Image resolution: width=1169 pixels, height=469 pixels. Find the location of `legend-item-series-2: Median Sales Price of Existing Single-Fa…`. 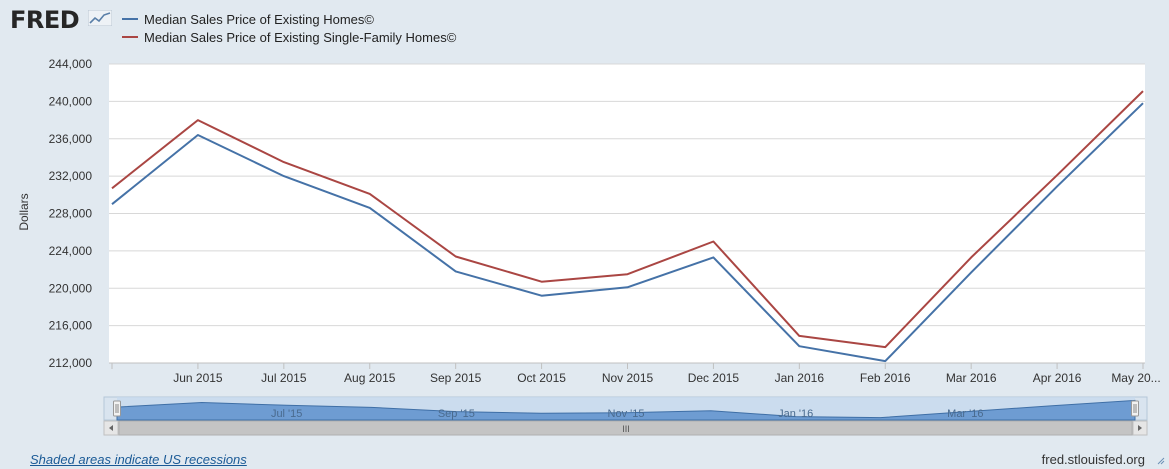

legend-item-series-2: Median Sales Price of Existing Single-Fa… is located at coordinates (289, 37).